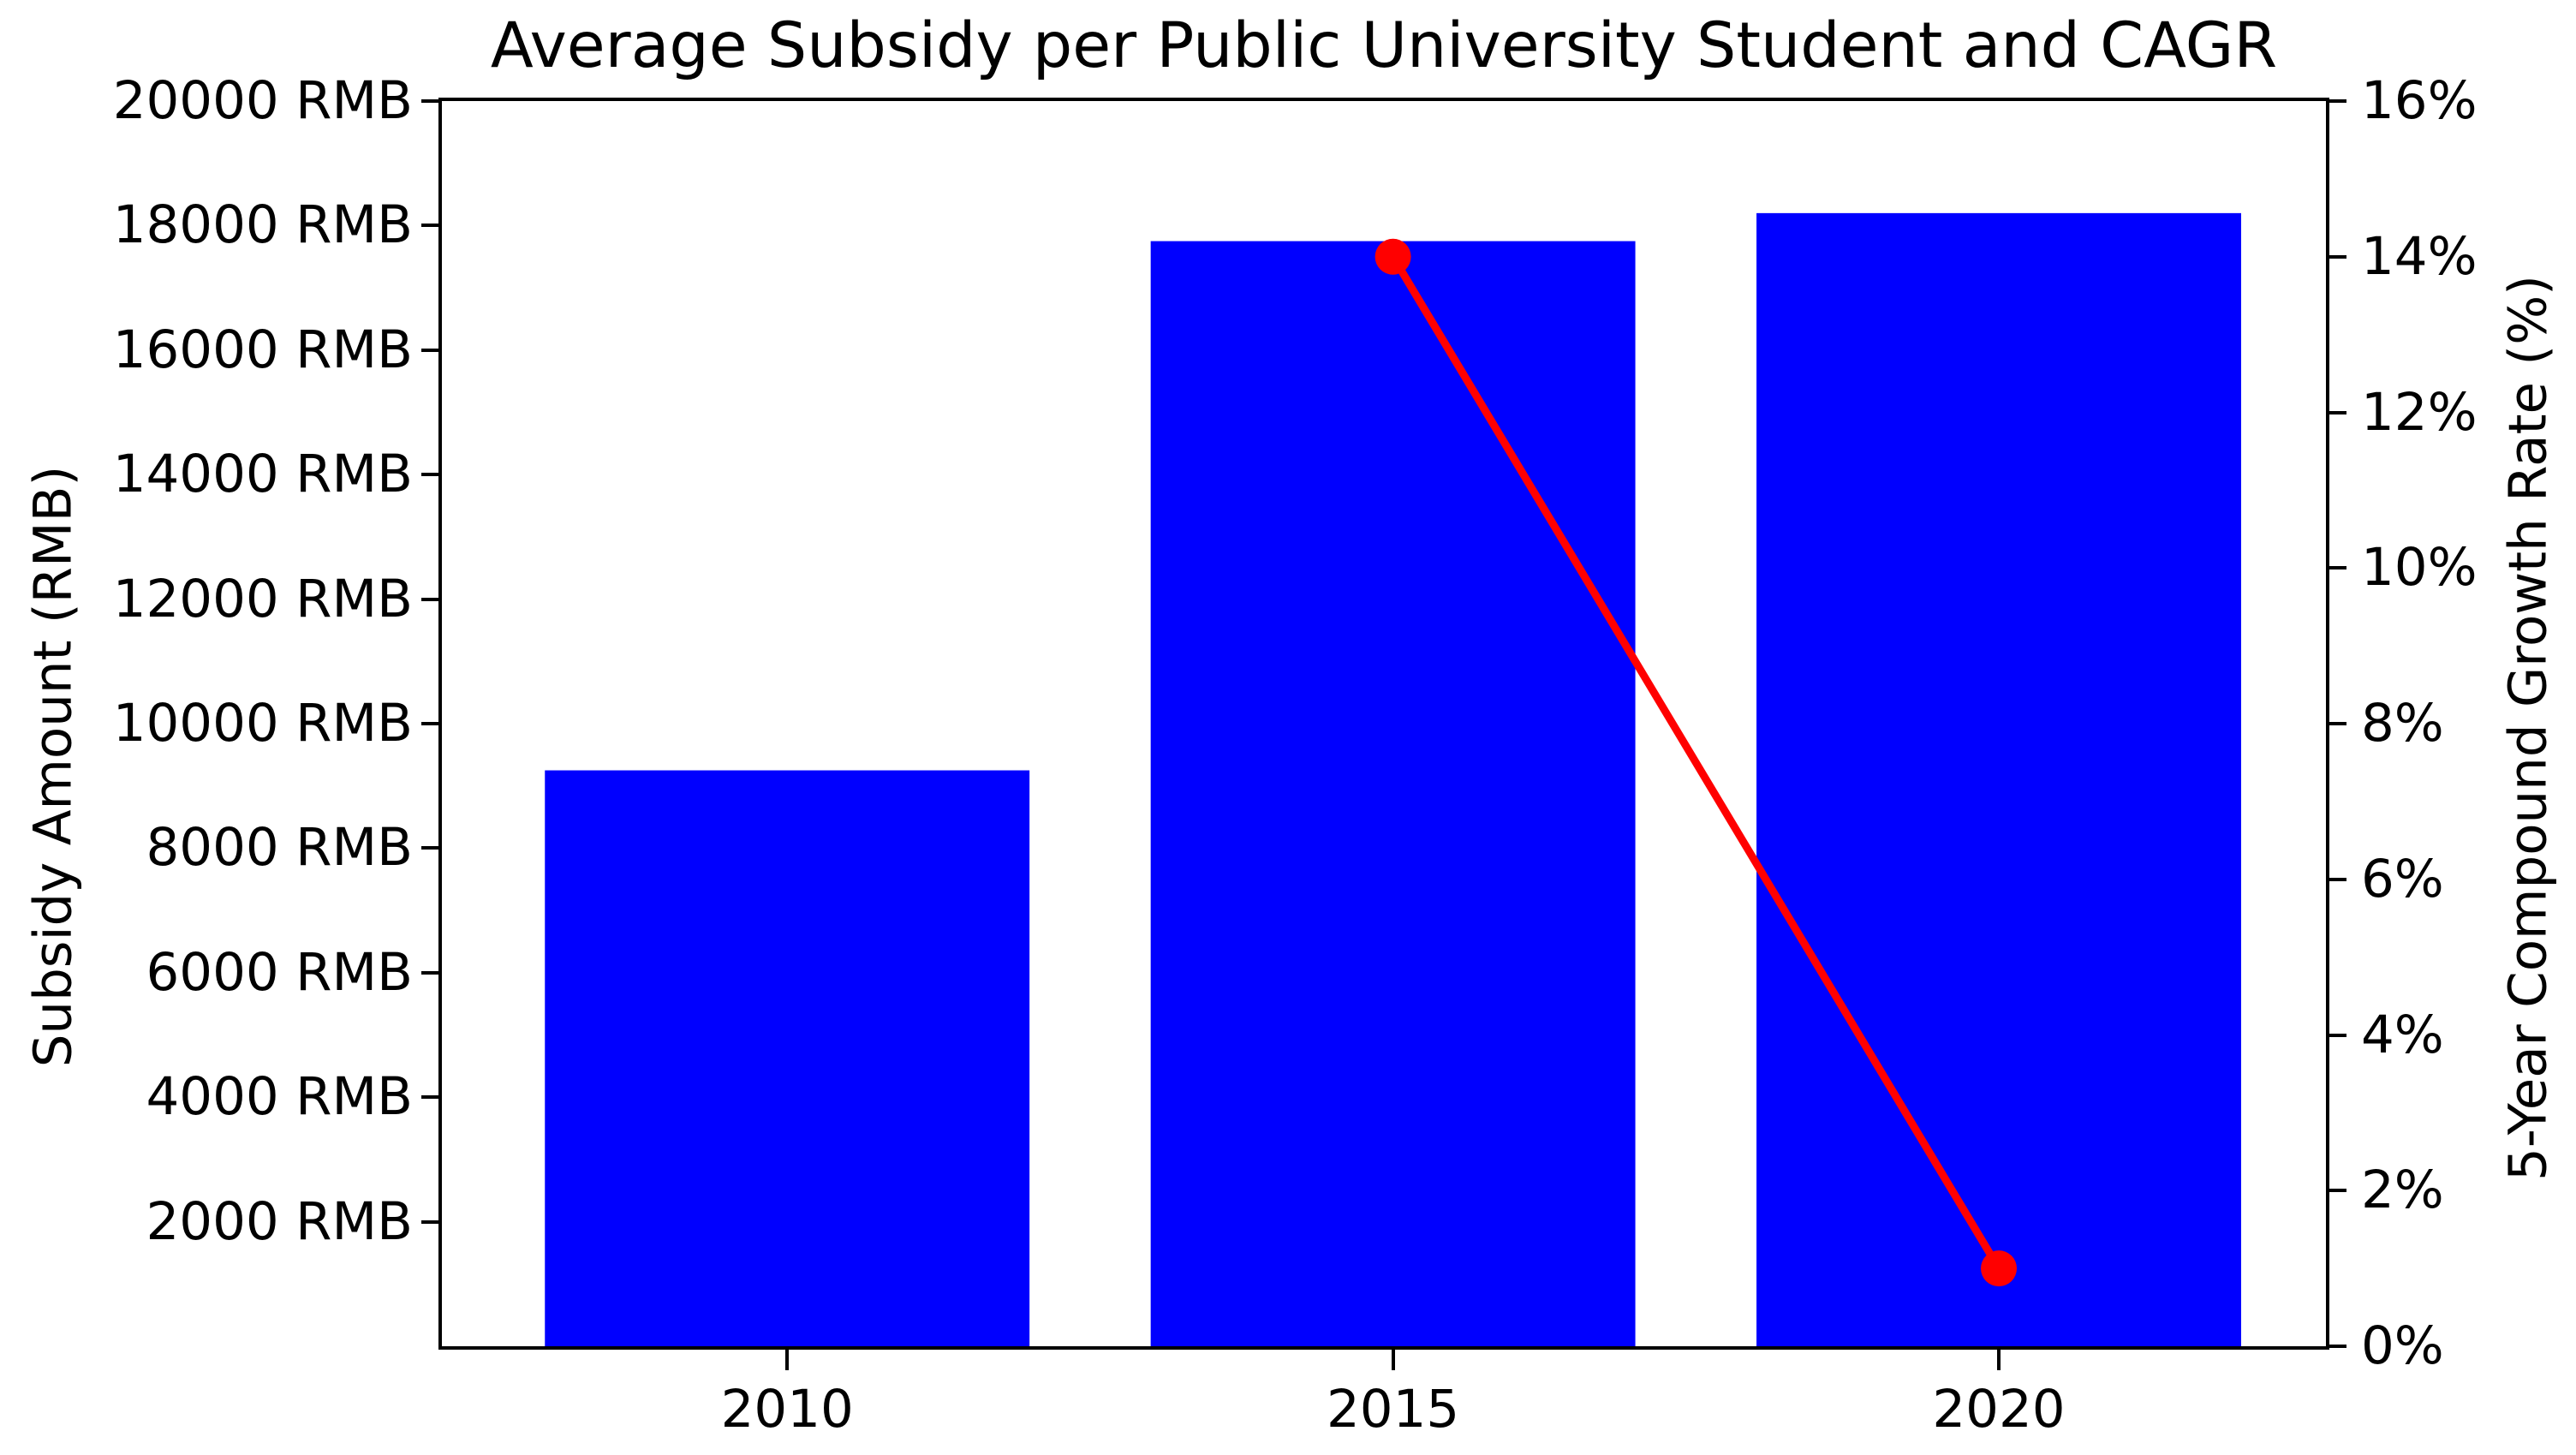 This screenshot has height=1455, width=2576. Describe the element at coordinates (2402, 878) in the screenshot. I see `right-tick-label: 6%` at that location.